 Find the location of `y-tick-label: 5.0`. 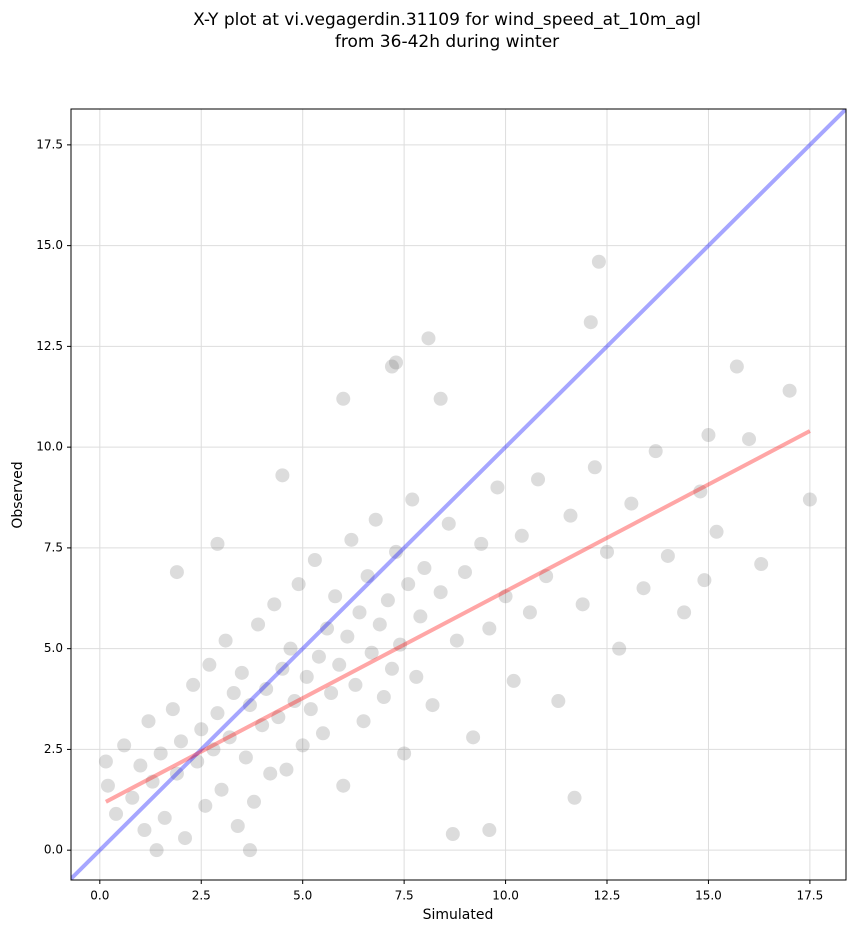

y-tick-label: 5.0 is located at coordinates (53, 648).